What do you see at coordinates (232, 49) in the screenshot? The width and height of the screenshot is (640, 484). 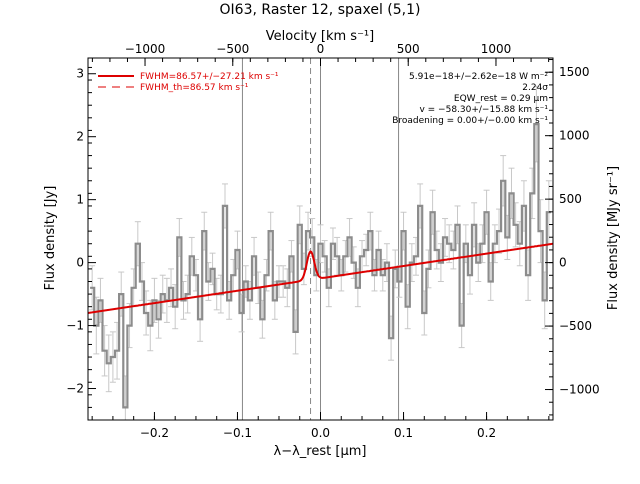 I see `top-tick-label: −500` at bounding box center [232, 49].